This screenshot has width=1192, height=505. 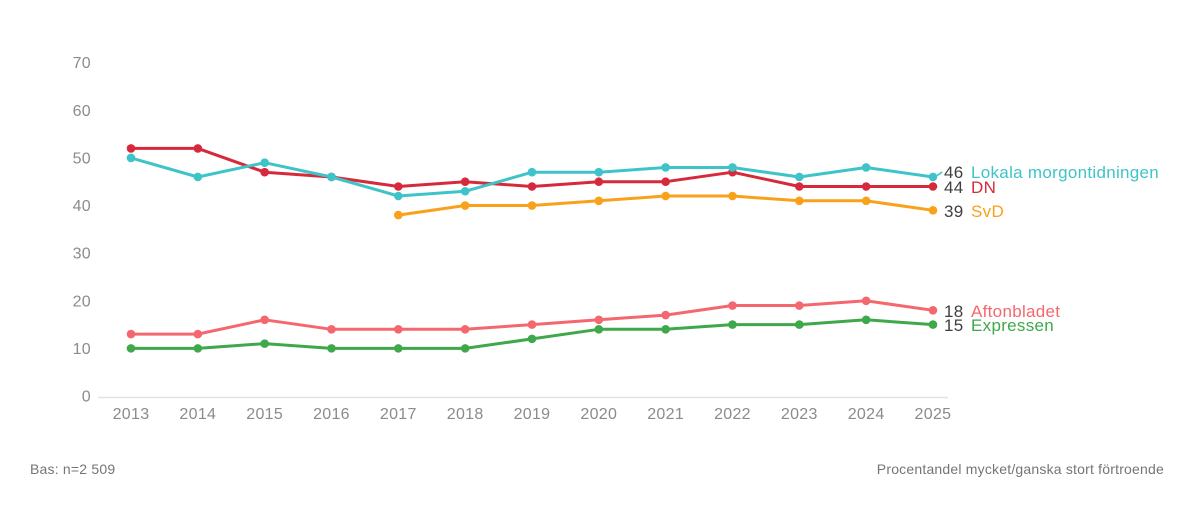 What do you see at coordinates (82, 158) in the screenshot?
I see `y-tick-label: 50` at bounding box center [82, 158].